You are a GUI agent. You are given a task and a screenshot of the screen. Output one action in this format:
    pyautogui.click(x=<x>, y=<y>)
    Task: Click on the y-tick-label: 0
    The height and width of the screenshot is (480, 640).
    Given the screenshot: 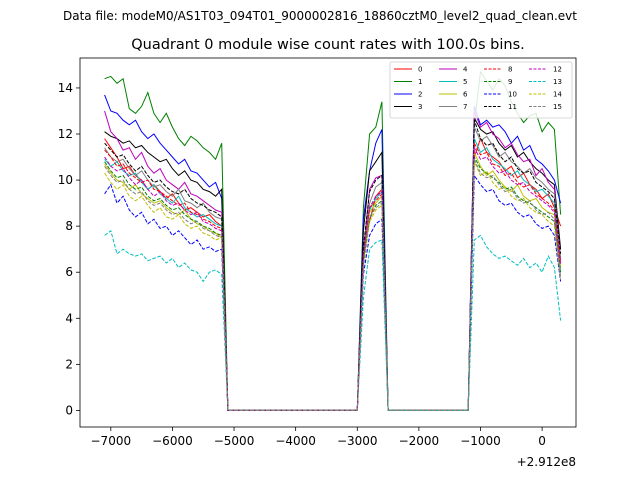 What is the action you would take?
    pyautogui.click(x=69, y=410)
    